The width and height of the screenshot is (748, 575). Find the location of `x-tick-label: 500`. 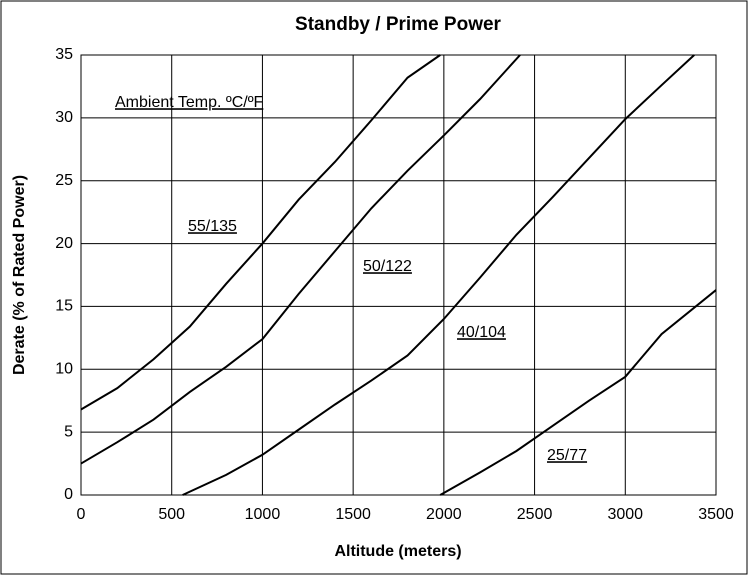

x-tick-label: 500 is located at coordinates (171, 514).